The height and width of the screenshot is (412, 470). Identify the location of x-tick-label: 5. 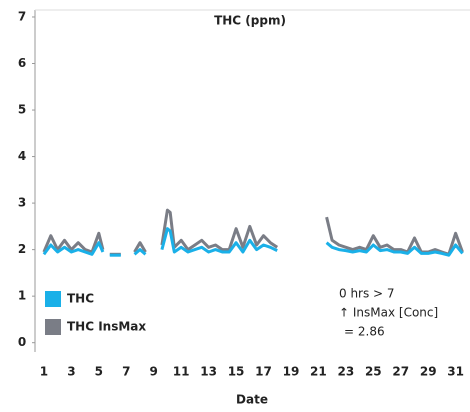
(99, 372).